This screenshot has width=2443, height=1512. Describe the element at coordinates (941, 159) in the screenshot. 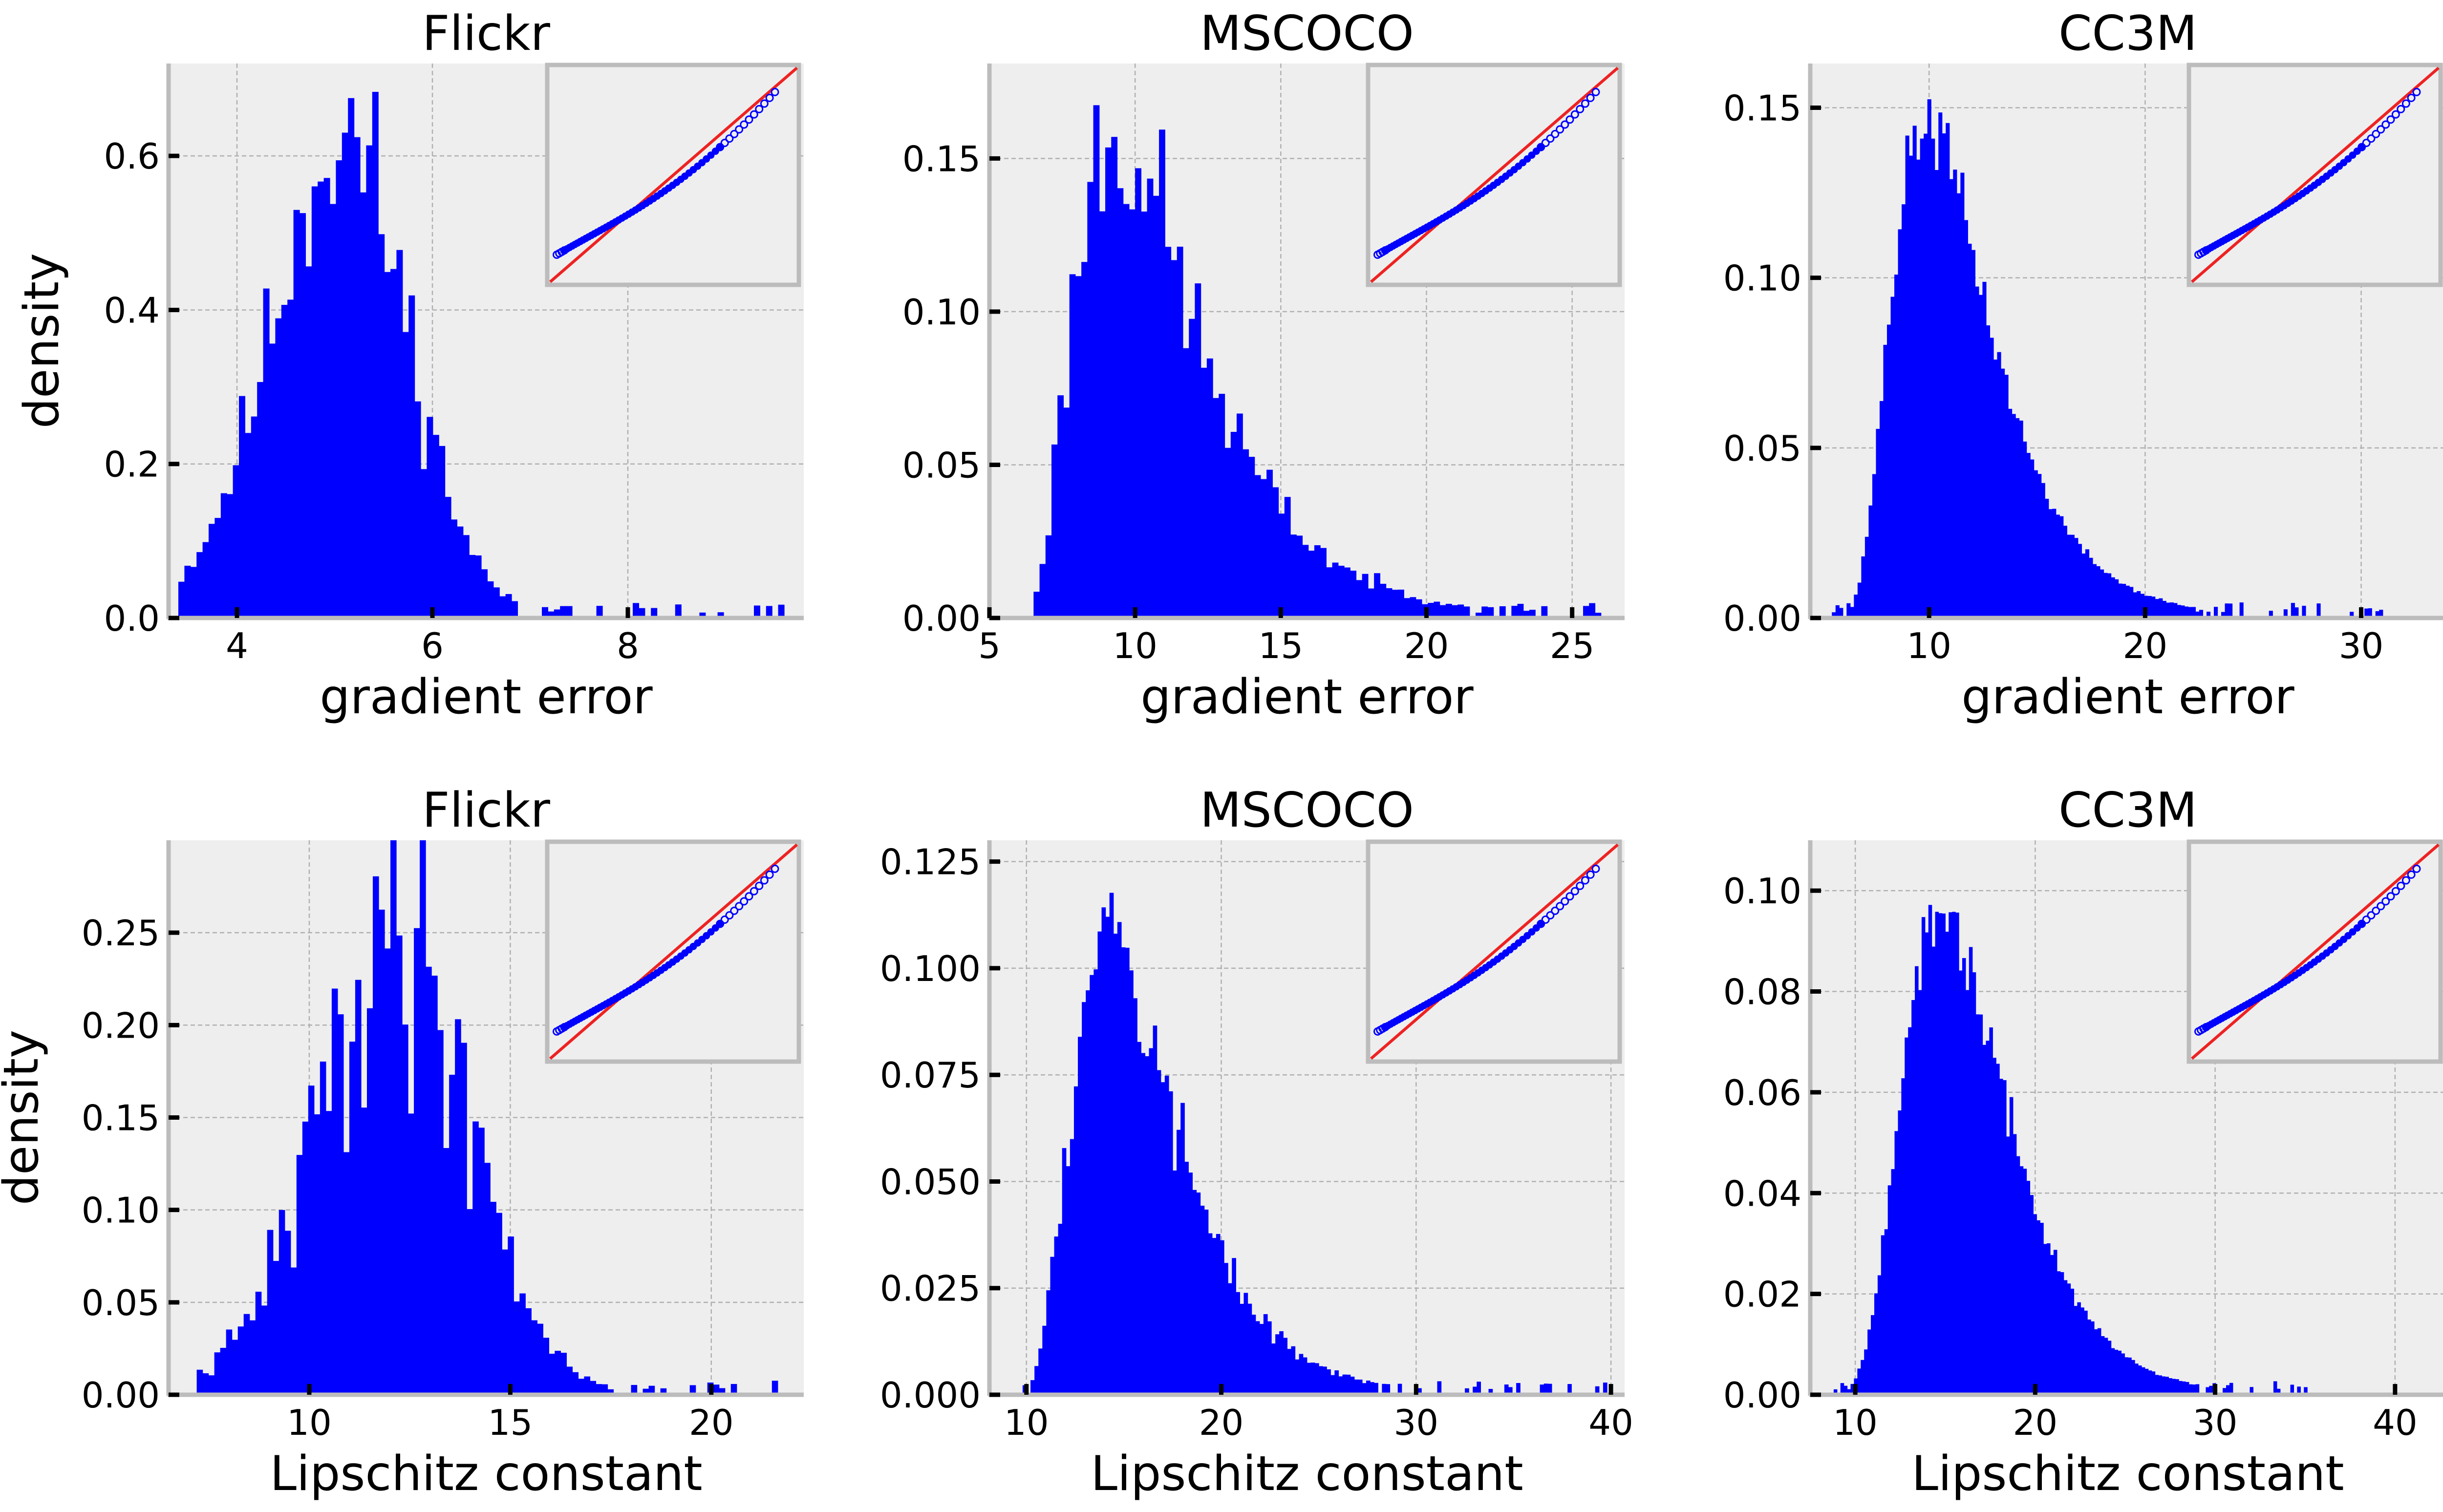

I see `y-tick-label: 0.15` at that location.